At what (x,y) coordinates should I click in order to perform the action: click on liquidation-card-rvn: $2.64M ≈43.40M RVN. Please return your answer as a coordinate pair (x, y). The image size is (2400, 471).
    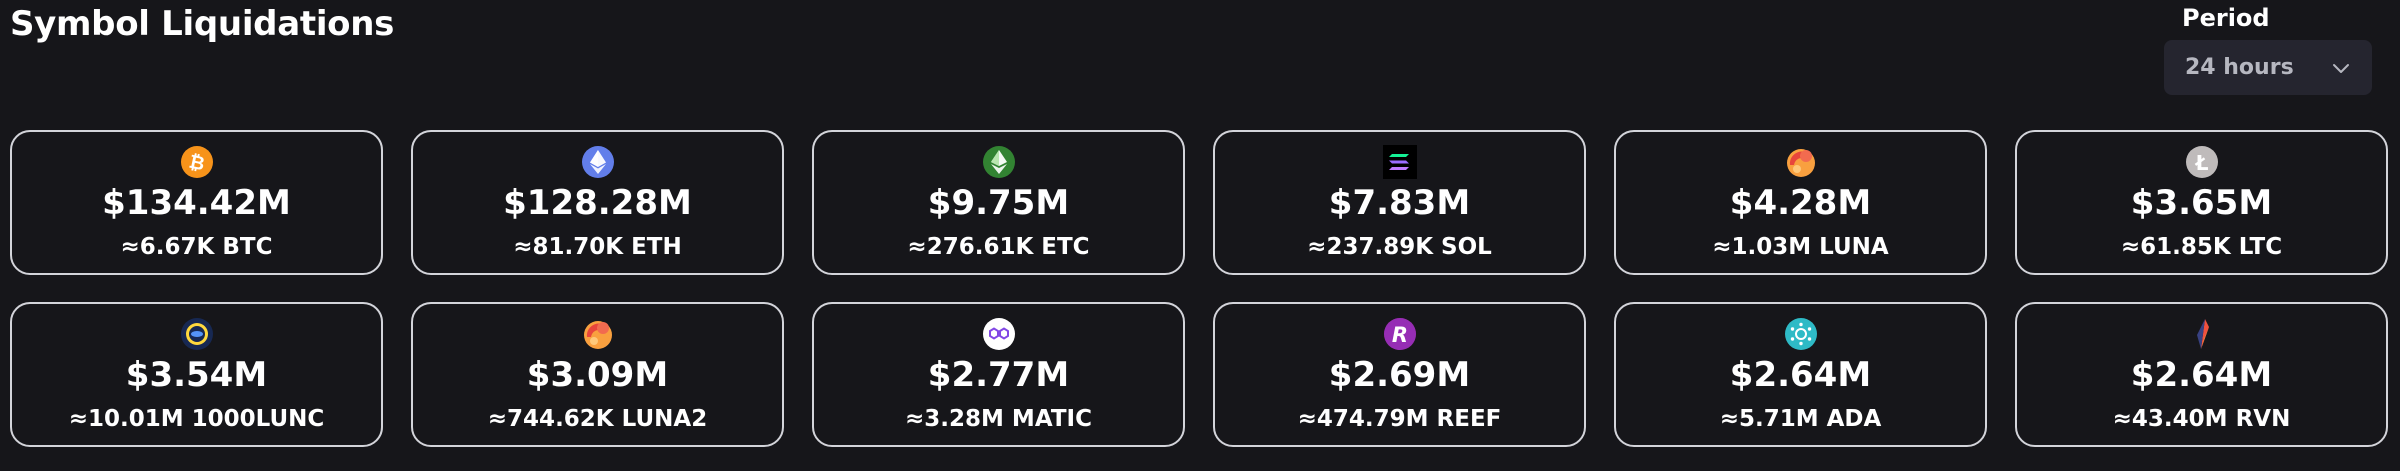
    Looking at the image, I should click on (2201, 374).